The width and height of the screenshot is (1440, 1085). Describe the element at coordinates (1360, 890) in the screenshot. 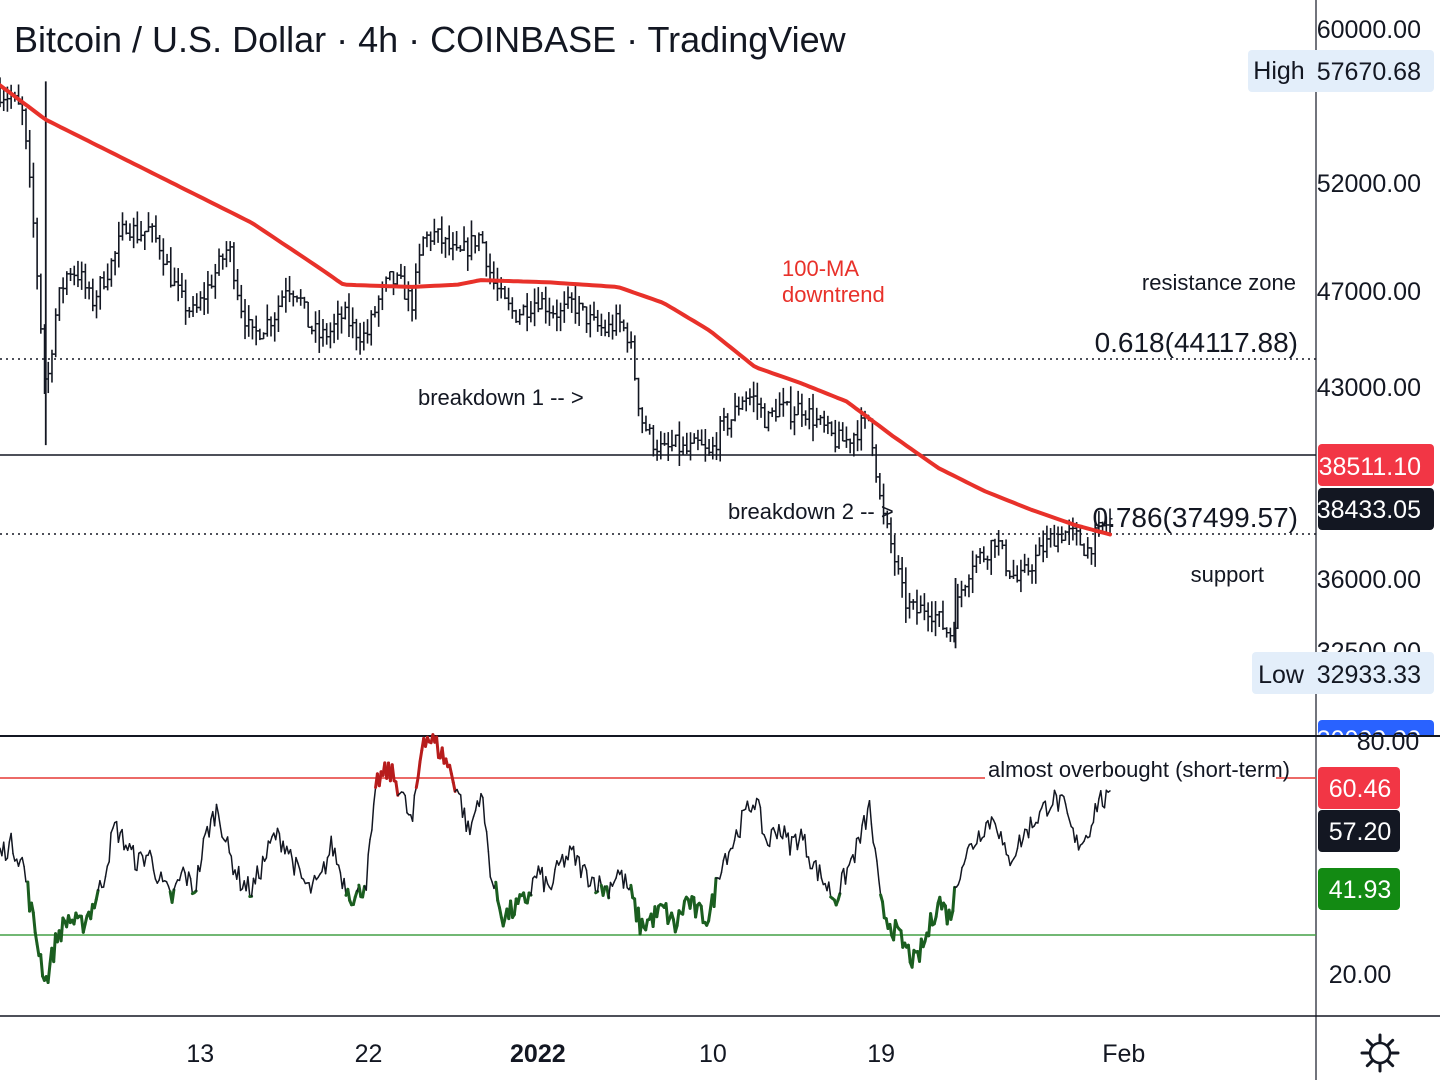

I see `rsi-tag-green: 41.93` at that location.